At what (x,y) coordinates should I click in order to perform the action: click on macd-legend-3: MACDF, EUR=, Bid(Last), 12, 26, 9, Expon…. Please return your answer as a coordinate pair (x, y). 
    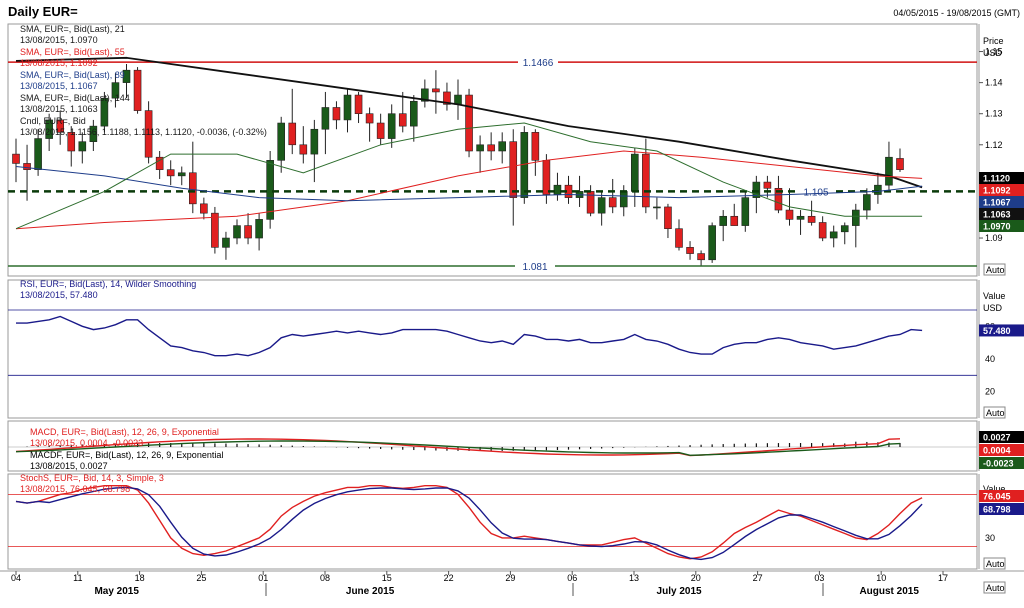
    Looking at the image, I should click on (126, 455).